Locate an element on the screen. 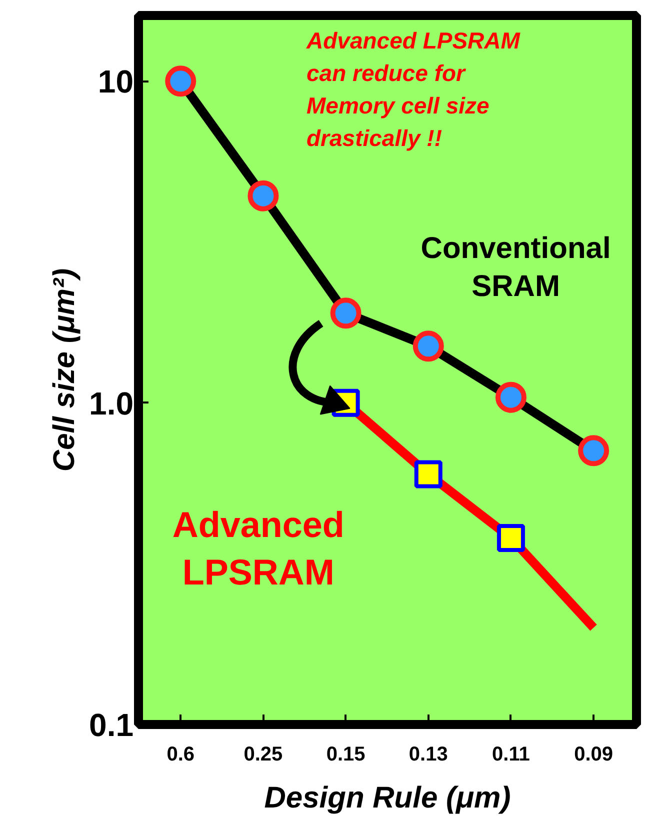 This screenshot has height=824, width=646. annotation: Advanced LPSRAM can reduce for Memory cell size drastically !! is located at coordinates (413, 89).